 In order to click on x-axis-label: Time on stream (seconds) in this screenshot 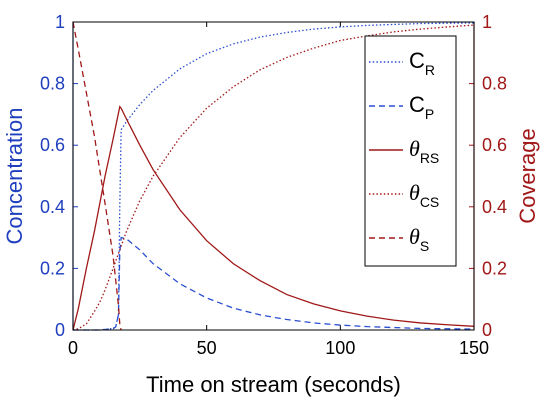, I will do `click(273, 384)`.